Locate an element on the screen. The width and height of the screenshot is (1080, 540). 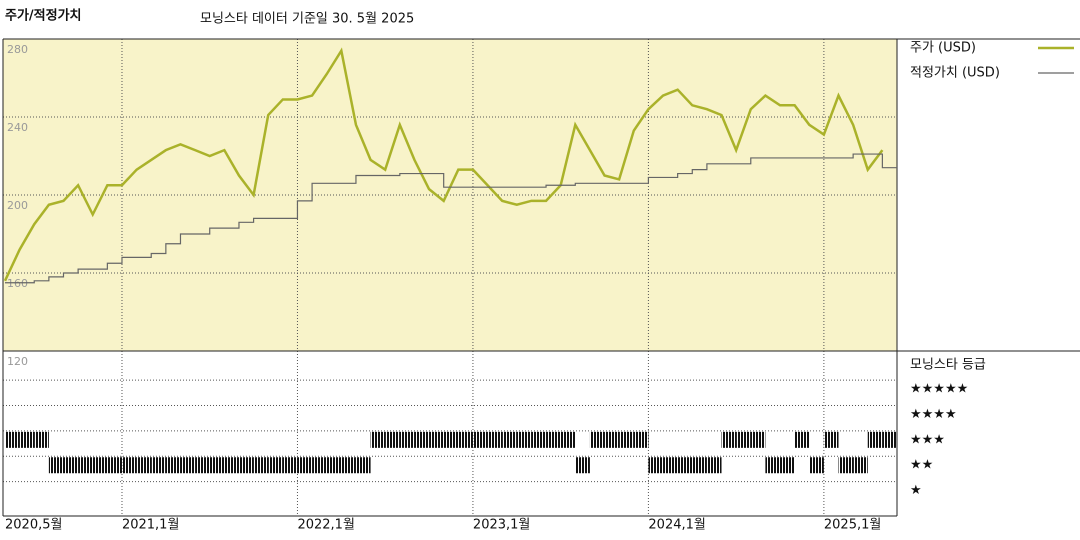
rating-title: 모닝스타 등급 is located at coordinates (948, 365).